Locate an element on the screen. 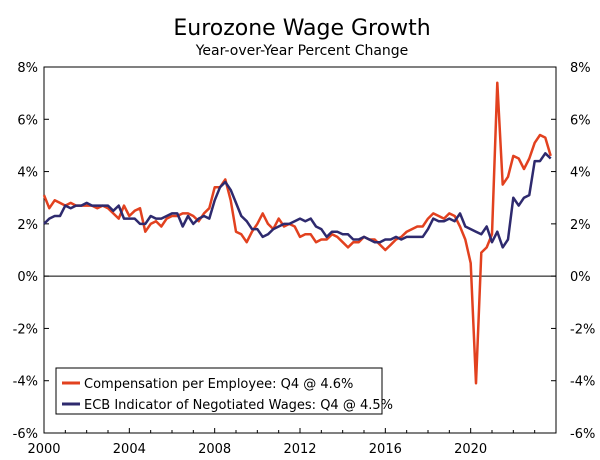 This screenshot has height=460, width=600. x-tick-label: 2000 is located at coordinates (43, 449).